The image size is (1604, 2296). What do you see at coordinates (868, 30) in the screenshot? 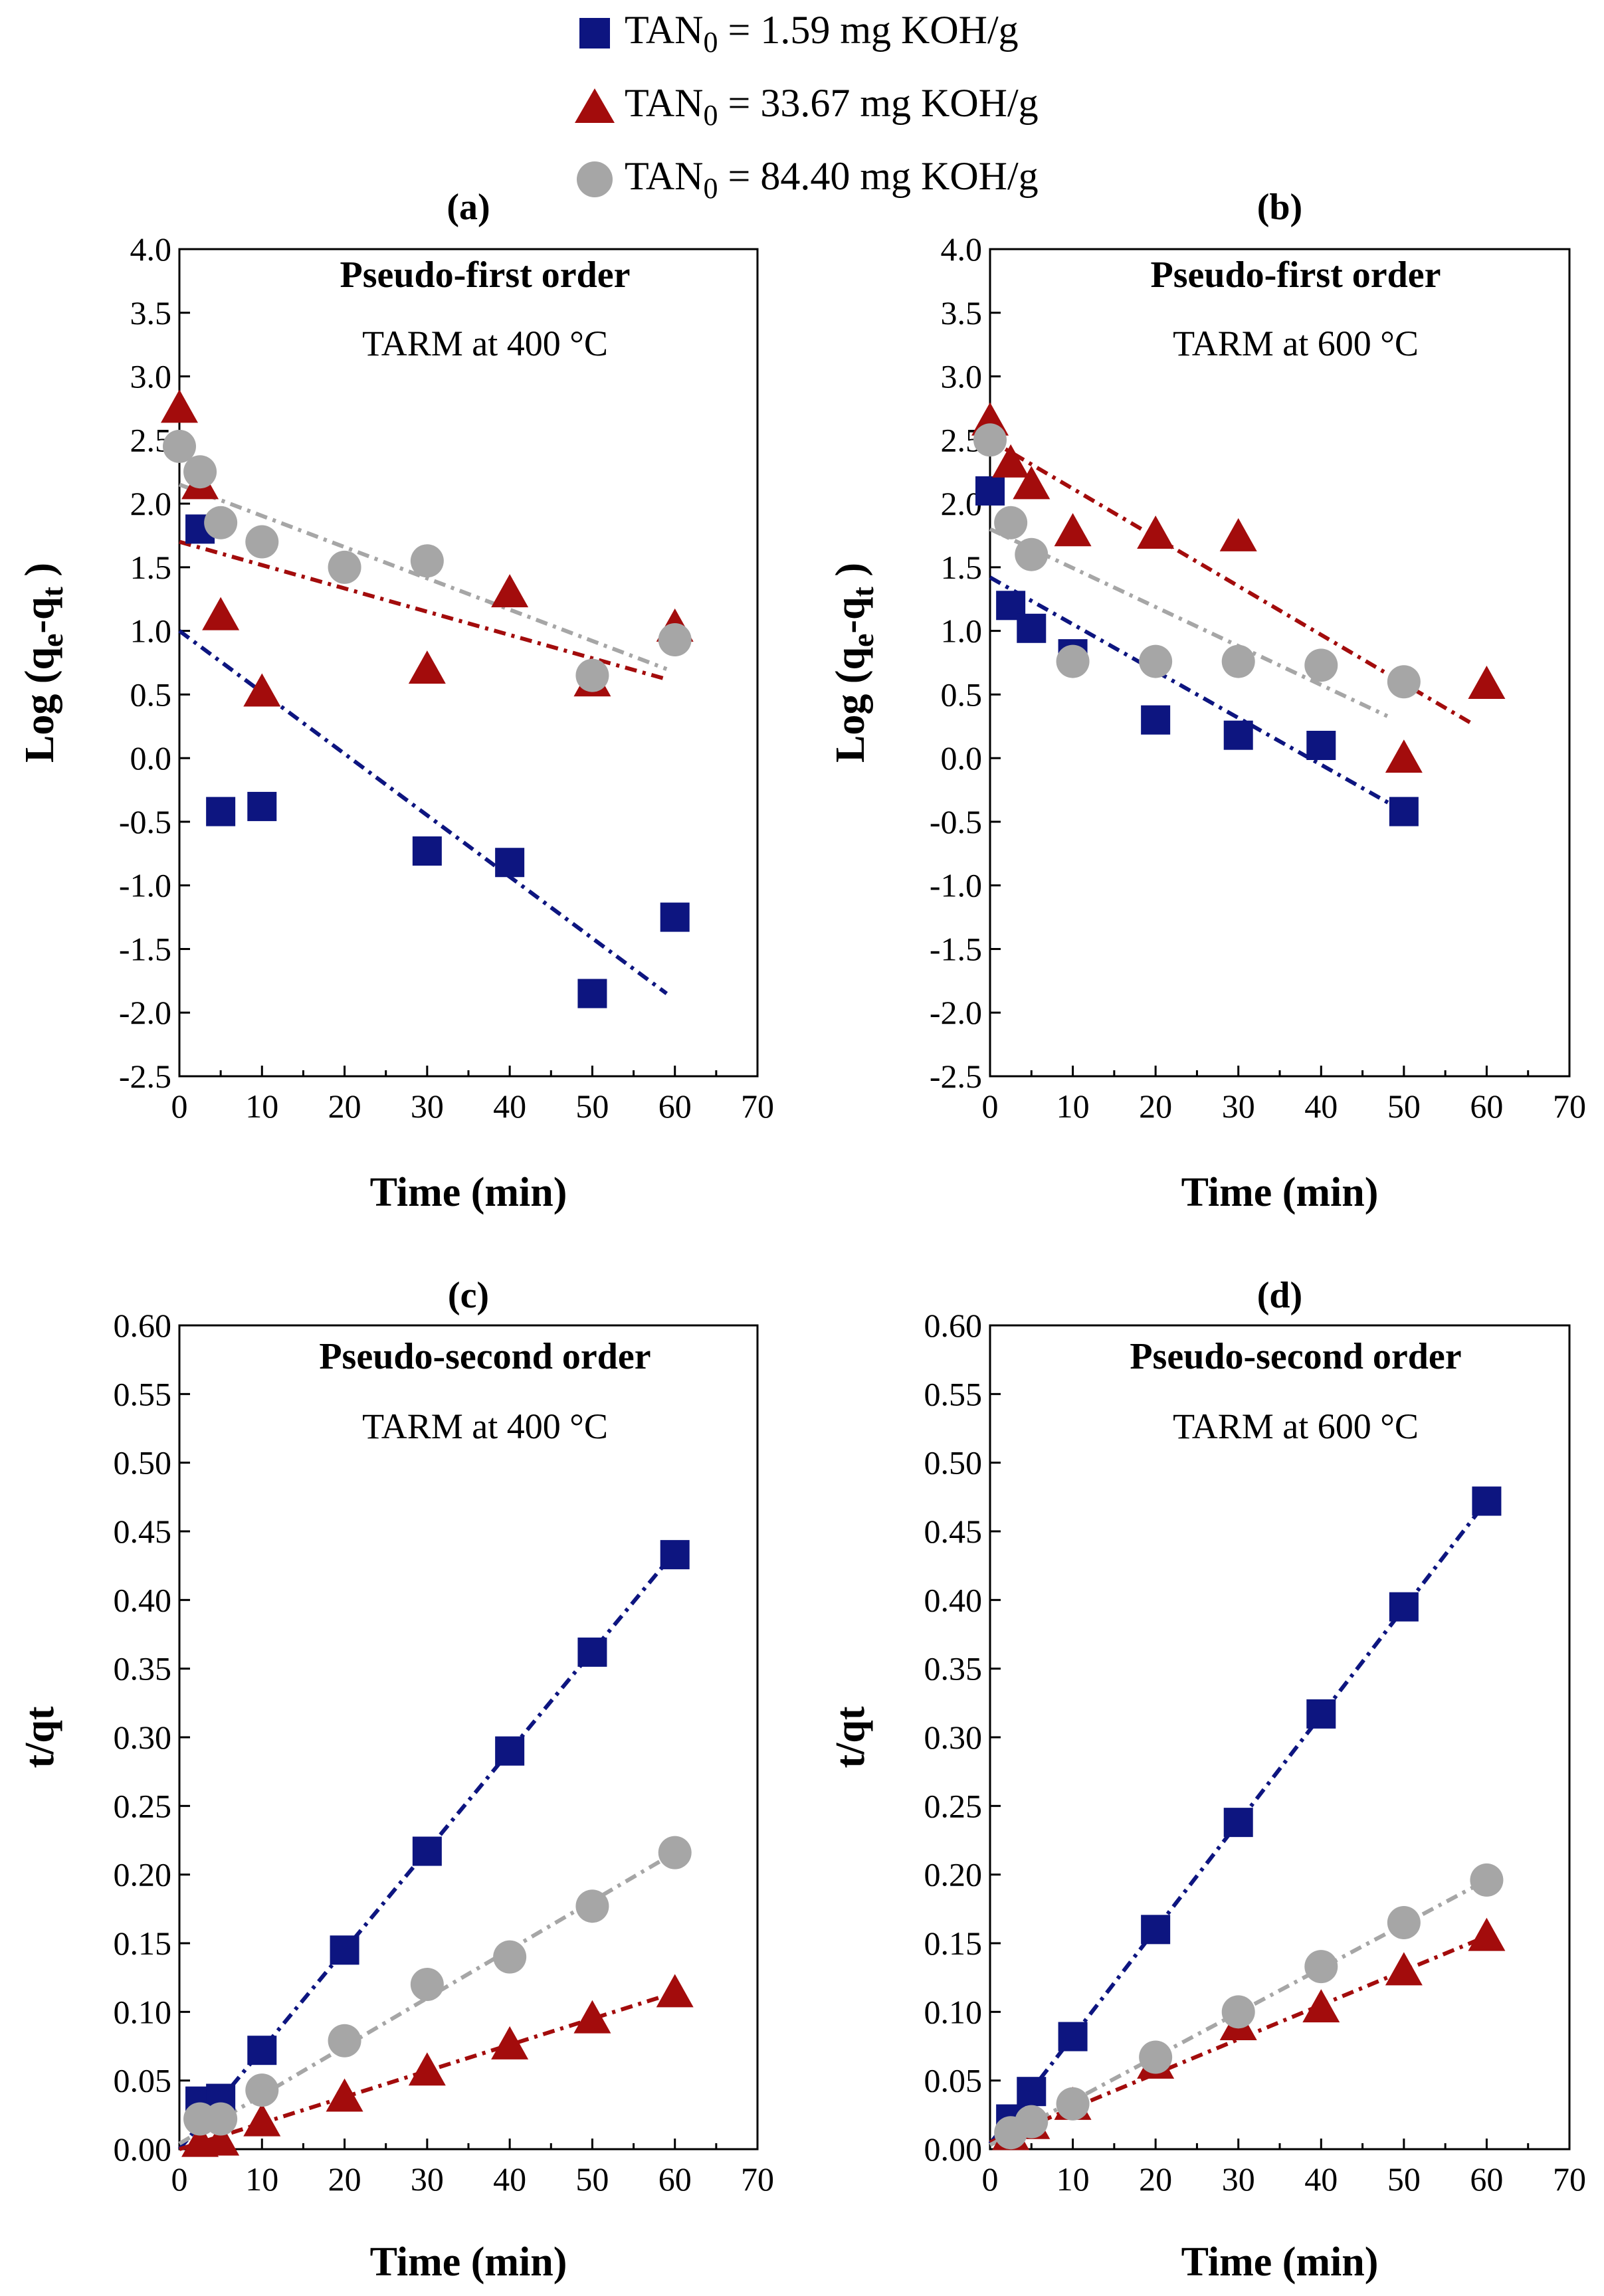
I see `legend-label-suffix: = 1.59 mg KOH/g` at bounding box center [868, 30].